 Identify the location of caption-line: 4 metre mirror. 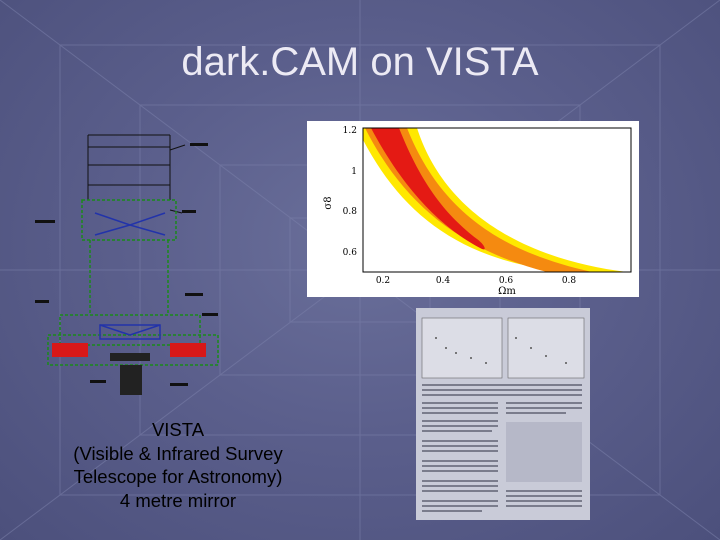
(178, 500).